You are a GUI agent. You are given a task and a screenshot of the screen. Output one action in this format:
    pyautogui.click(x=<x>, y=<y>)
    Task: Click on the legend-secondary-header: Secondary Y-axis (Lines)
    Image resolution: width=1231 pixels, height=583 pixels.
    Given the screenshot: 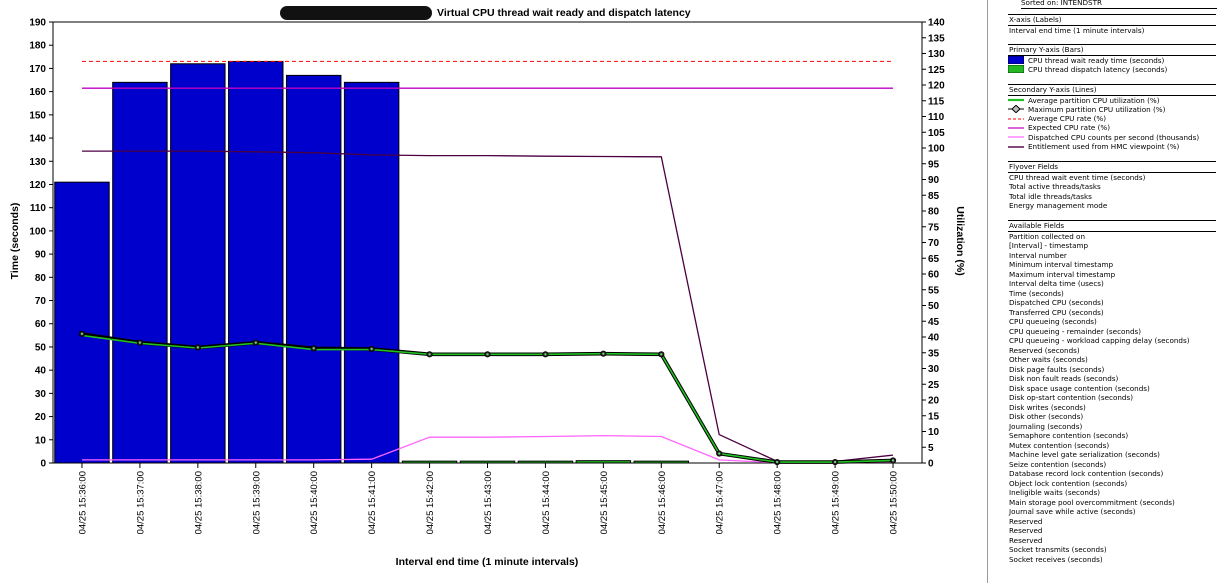 What is the action you would take?
    pyautogui.click(x=1112, y=90)
    